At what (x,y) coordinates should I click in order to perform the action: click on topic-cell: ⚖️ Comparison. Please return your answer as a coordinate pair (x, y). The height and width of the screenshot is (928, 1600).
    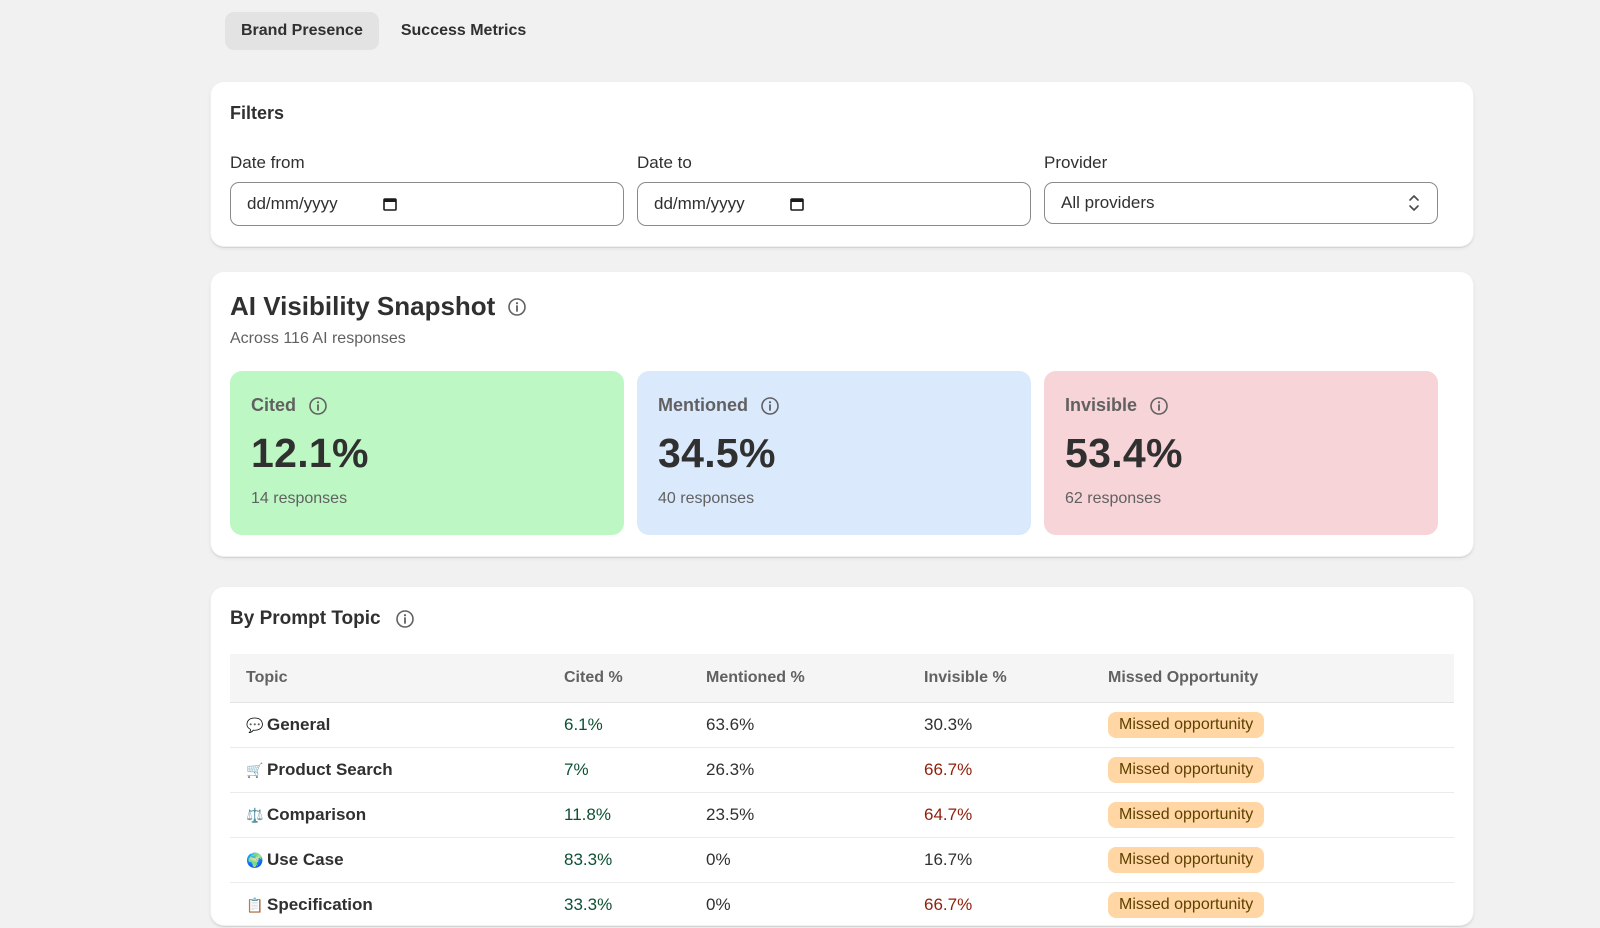
    Looking at the image, I should click on (389, 815).